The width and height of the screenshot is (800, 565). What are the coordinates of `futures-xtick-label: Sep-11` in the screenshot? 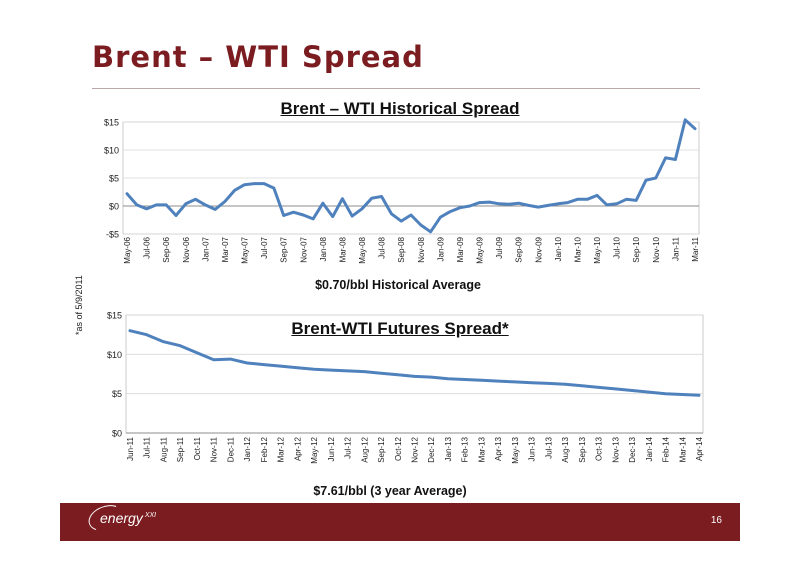 It's located at (180, 449).